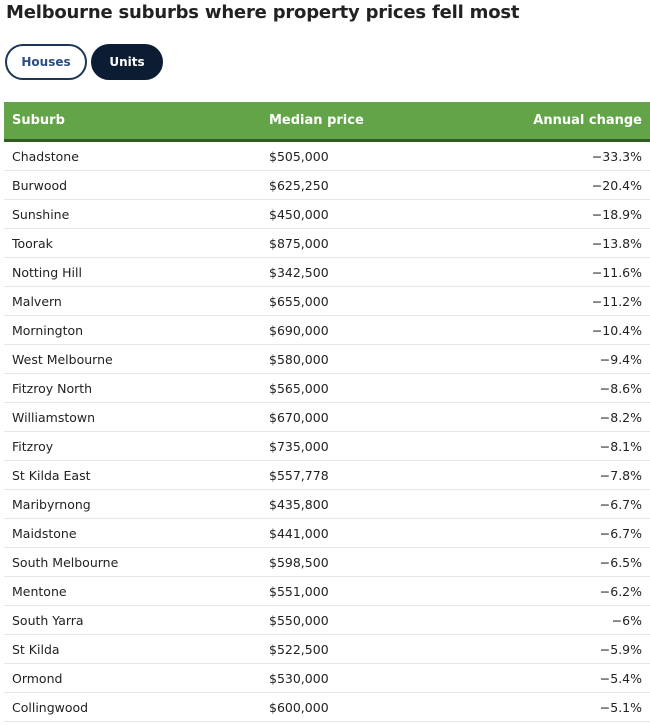  What do you see at coordinates (50, 707) in the screenshot?
I see `suburb-cell: Collingwood` at bounding box center [50, 707].